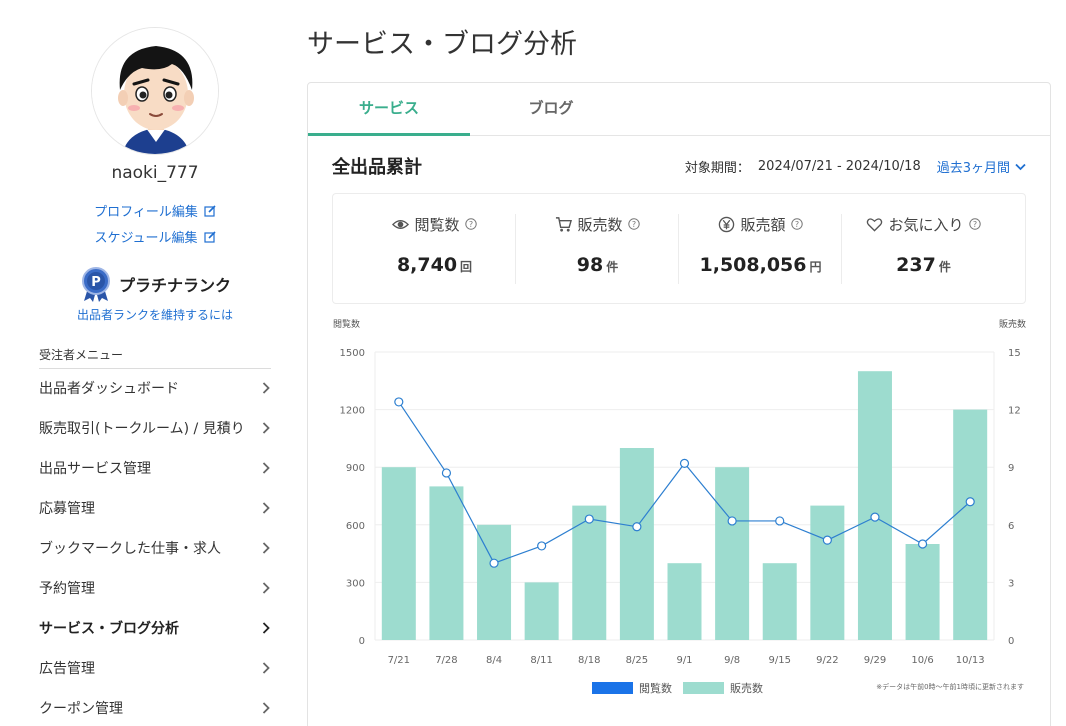  I want to click on period-select-label: 過去3ヶ月間, so click(973, 168).